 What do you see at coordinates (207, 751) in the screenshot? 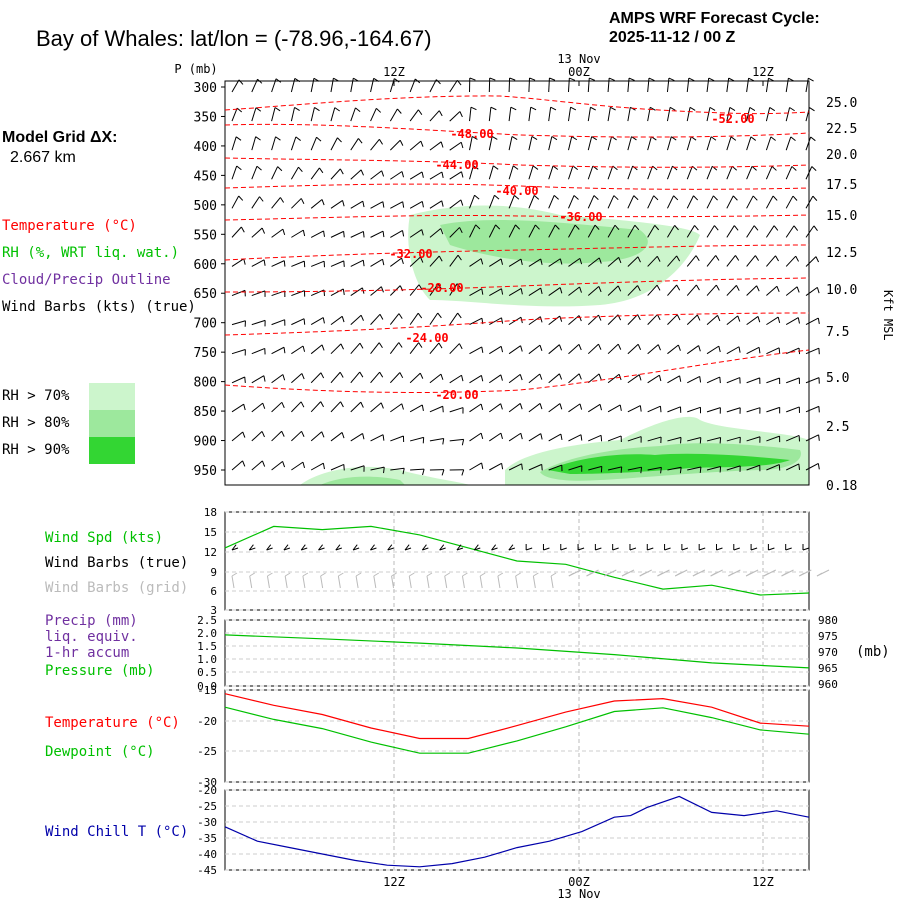
I see `value-tick-label: -25` at bounding box center [207, 751].